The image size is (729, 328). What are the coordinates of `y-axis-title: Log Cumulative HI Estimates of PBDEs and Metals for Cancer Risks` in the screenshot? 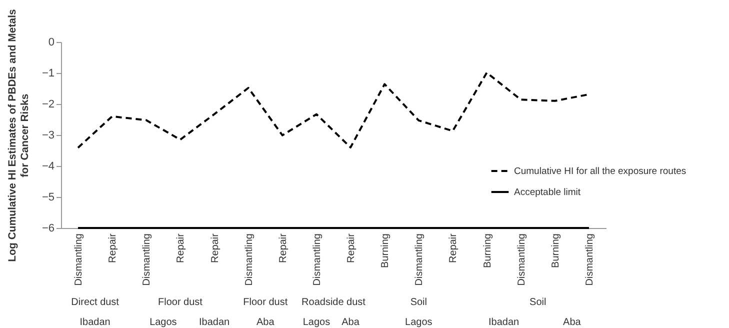 It's located at (18, 135).